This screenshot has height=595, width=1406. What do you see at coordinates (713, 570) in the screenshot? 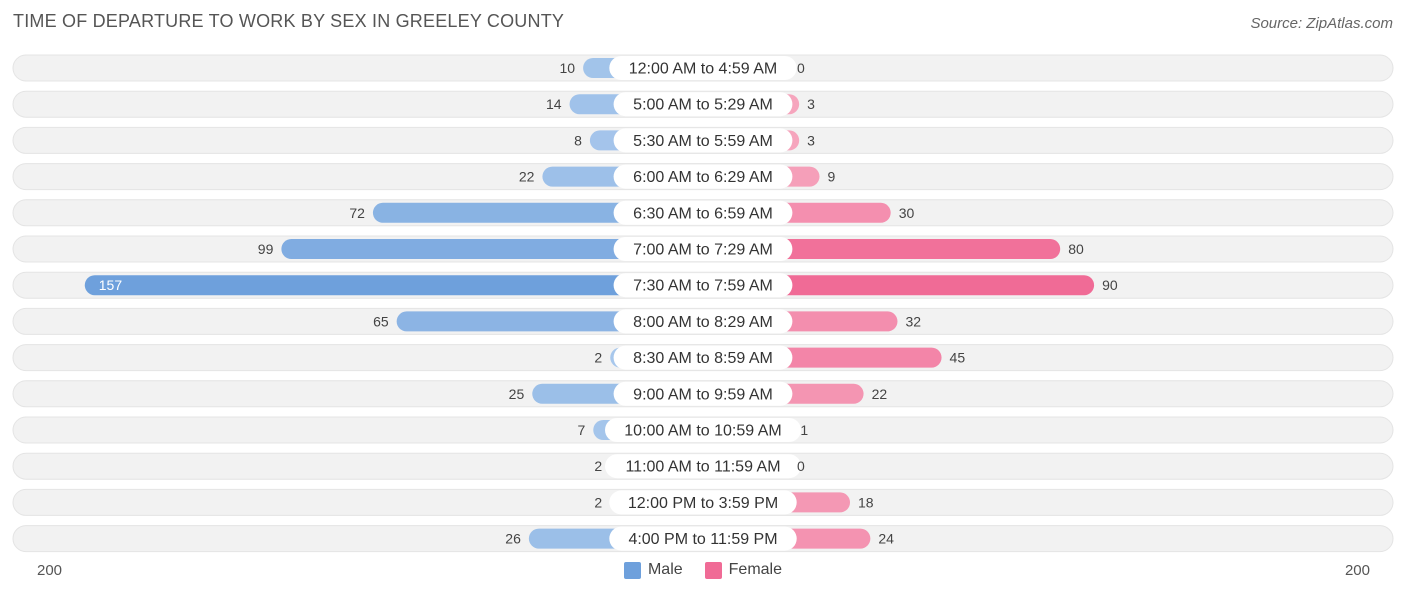
I see `legend-swatch-female` at bounding box center [713, 570].